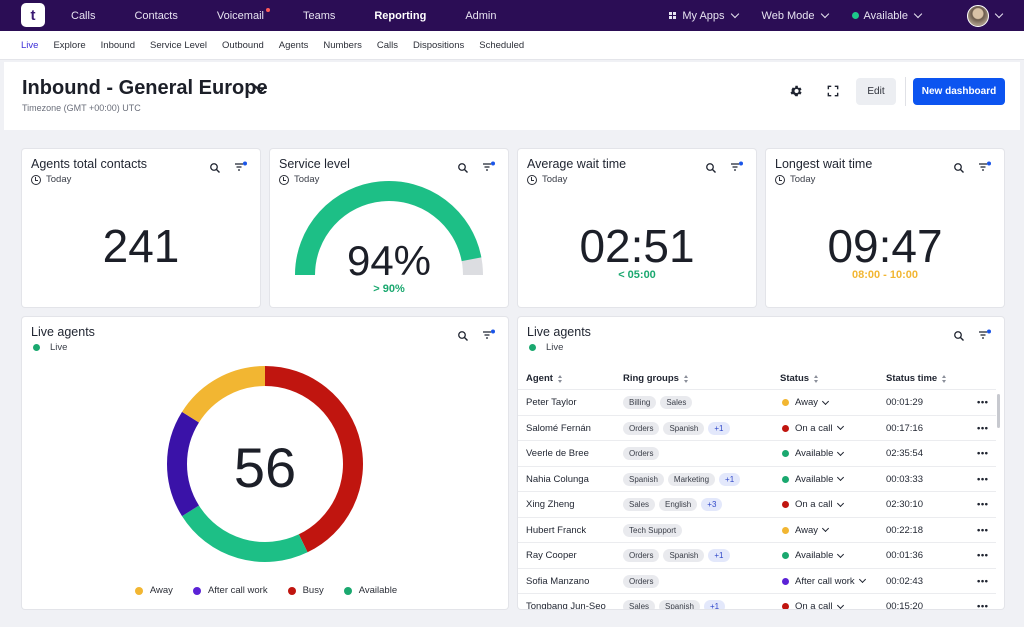  What do you see at coordinates (757, 452) in the screenshot?
I see `table-row: Veerle de Bree Orders Available 02:35:54 •••` at bounding box center [757, 452].